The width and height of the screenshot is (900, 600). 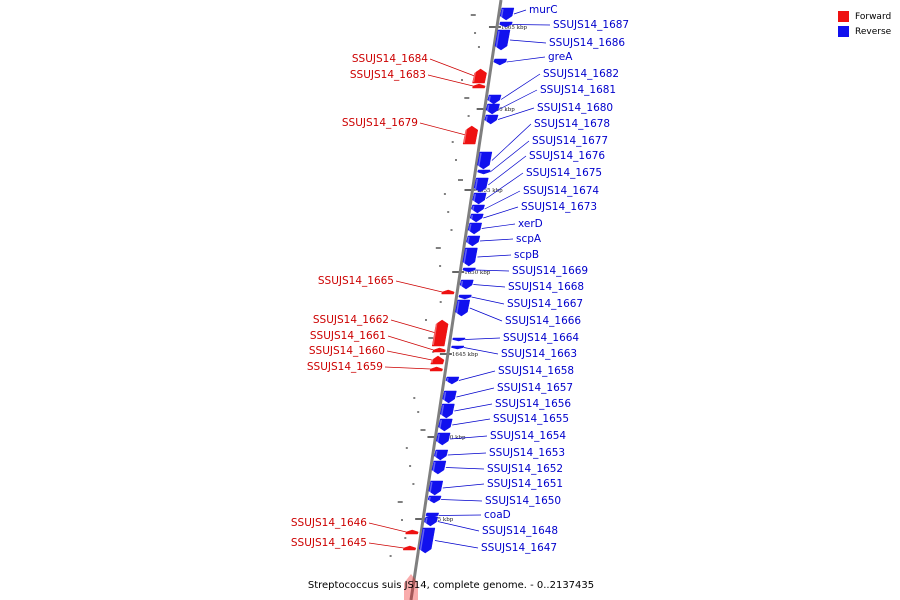 What do you see at coordinates (570, 141) in the screenshot?
I see `gene-label: SSUJS14_1677` at bounding box center [570, 141].